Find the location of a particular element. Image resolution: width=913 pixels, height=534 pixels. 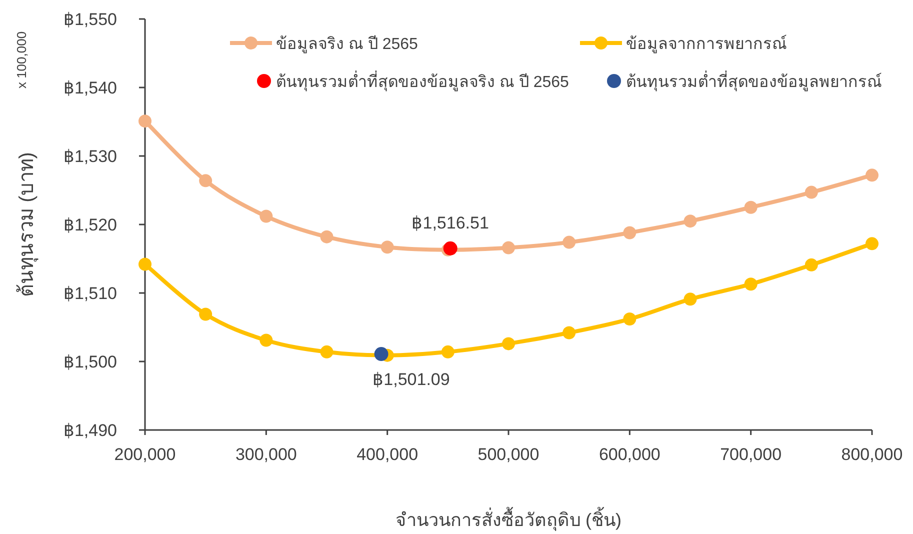

annotation: ฿1,501.09 is located at coordinates (411, 380).